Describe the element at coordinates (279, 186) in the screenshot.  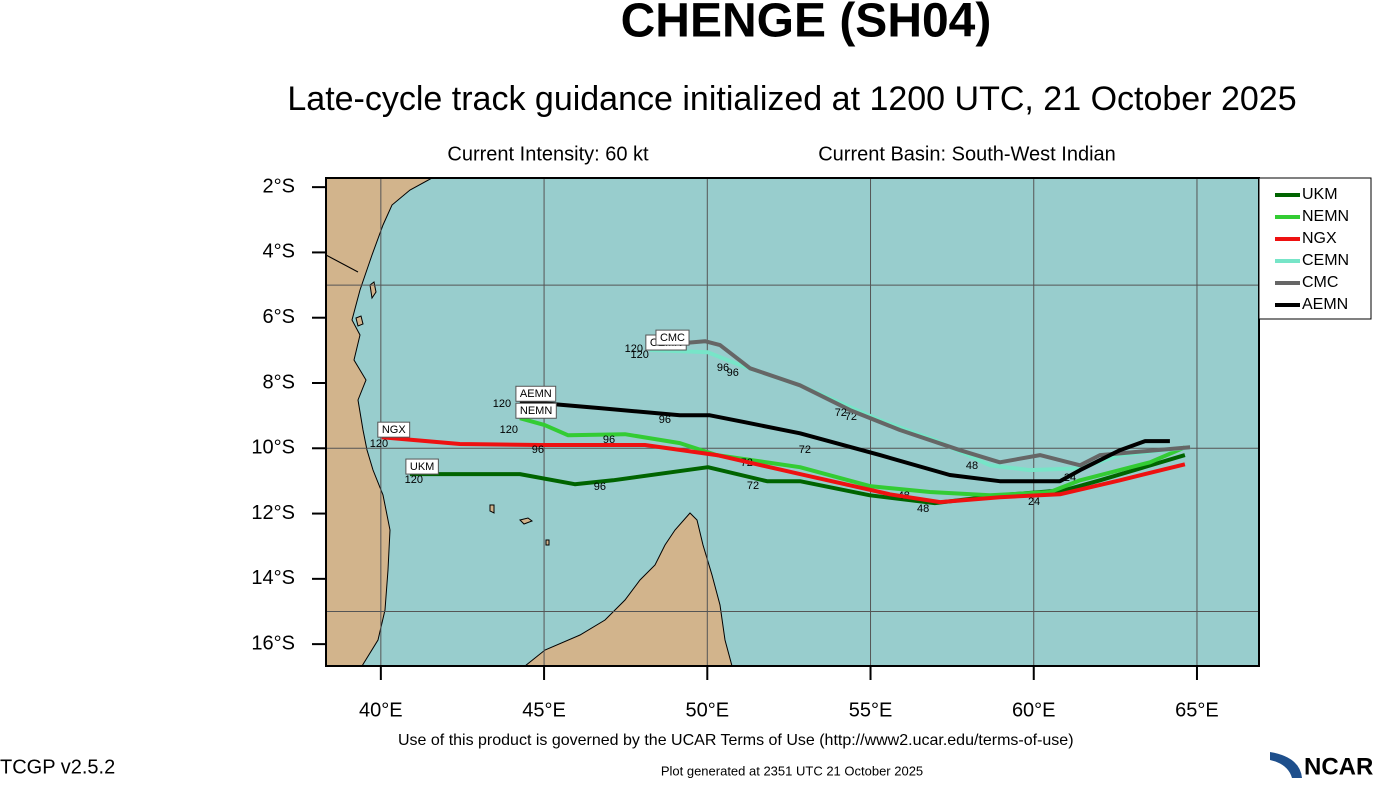
I see `y-tick-label: 2°S` at that location.